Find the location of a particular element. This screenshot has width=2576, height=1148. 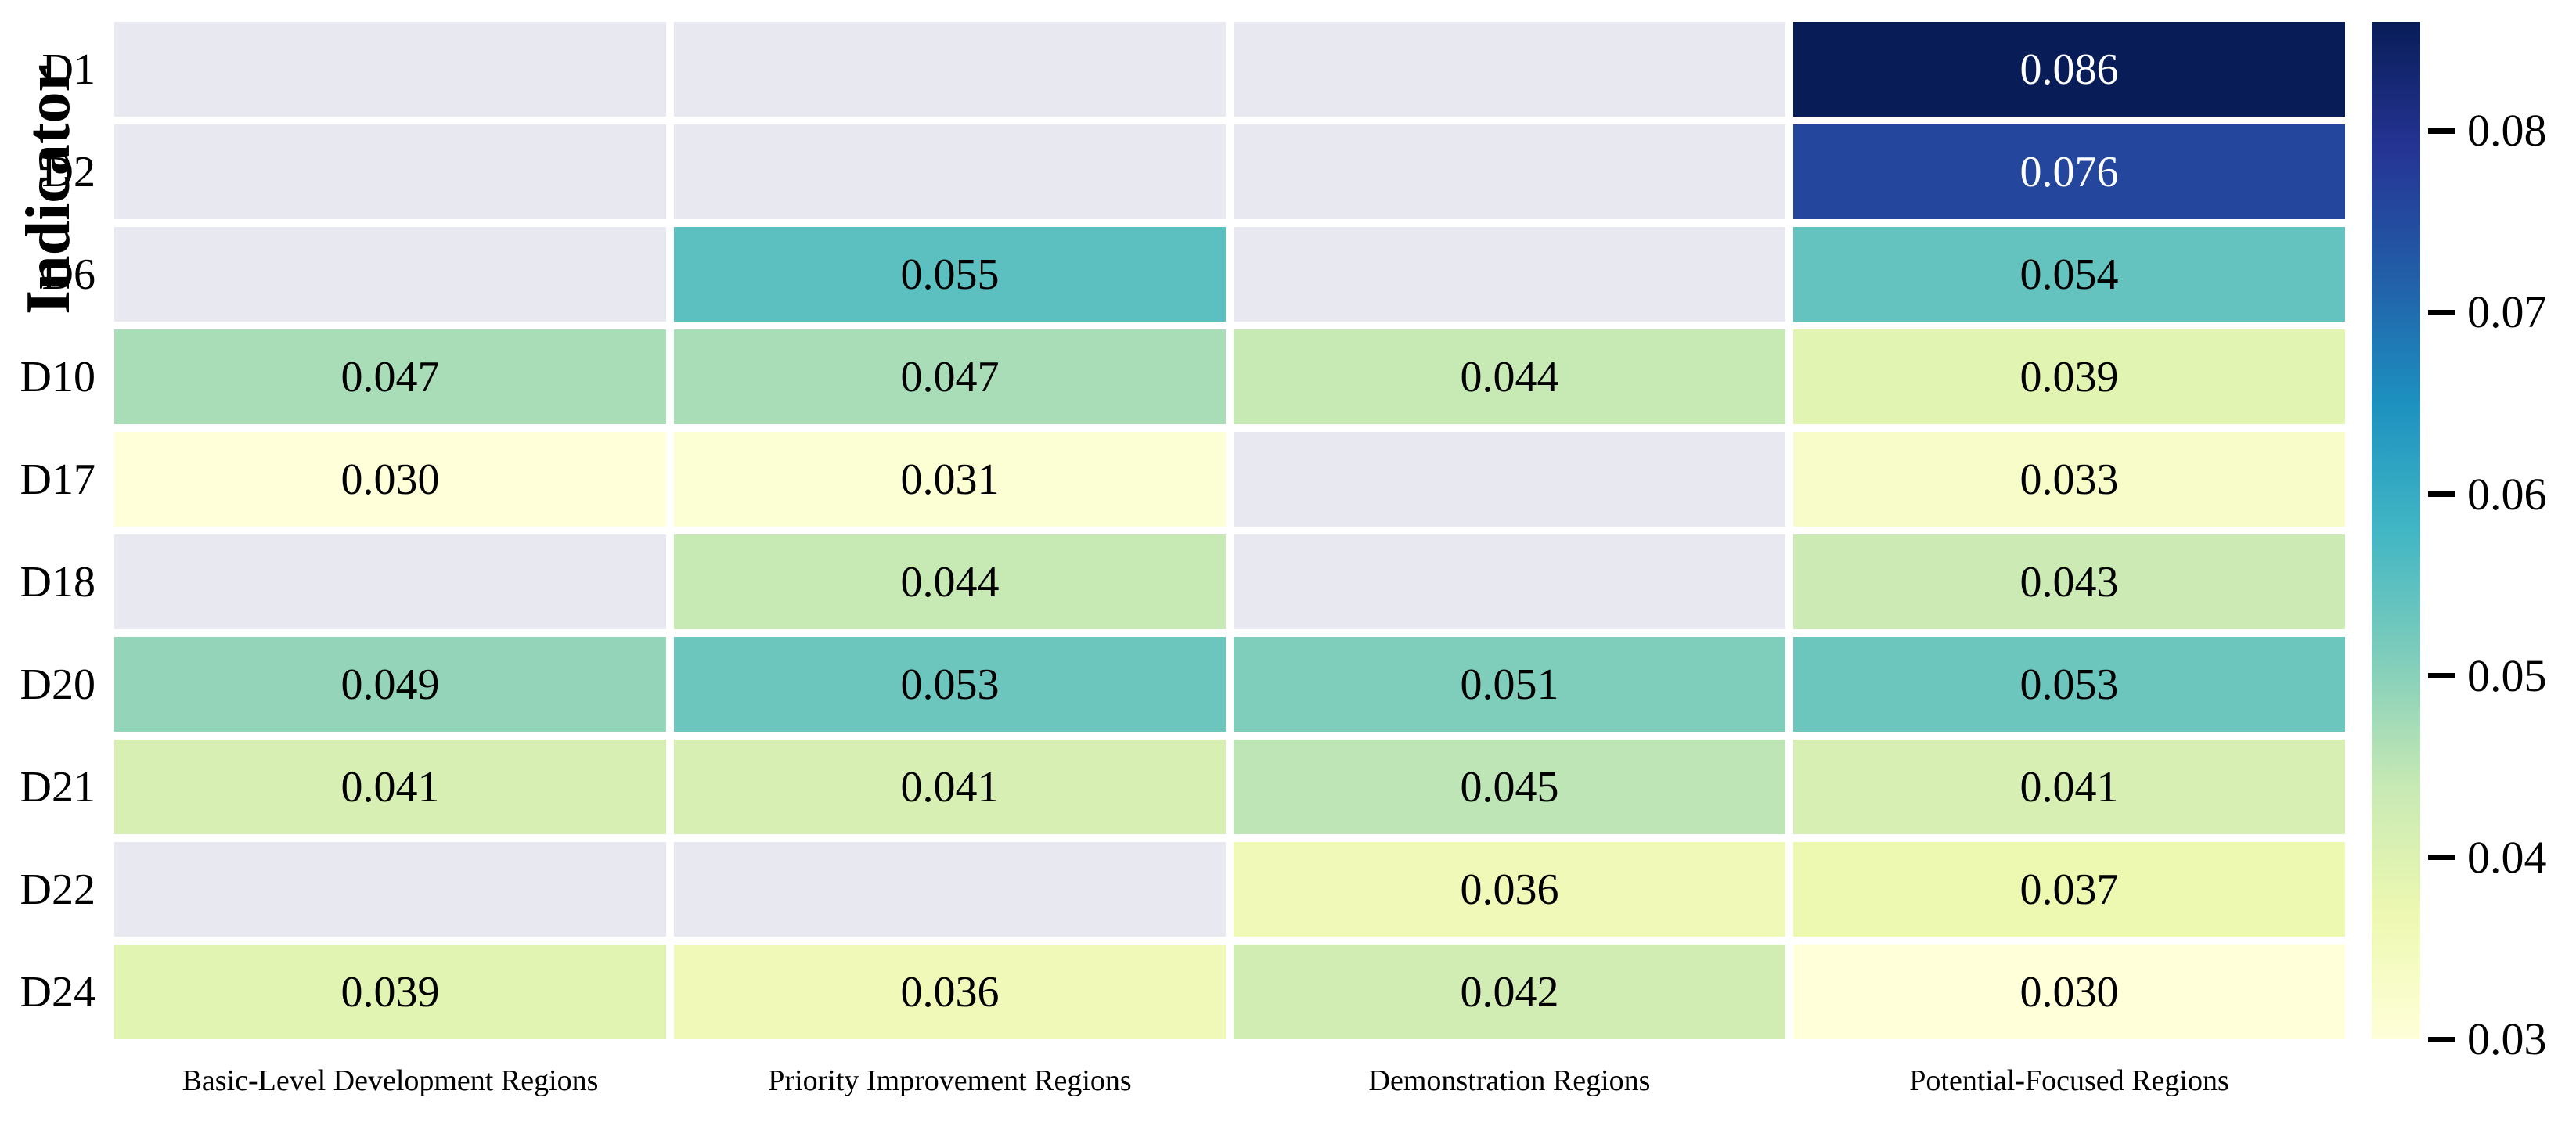

heatmap-cell: 0.037 is located at coordinates (2069, 890).